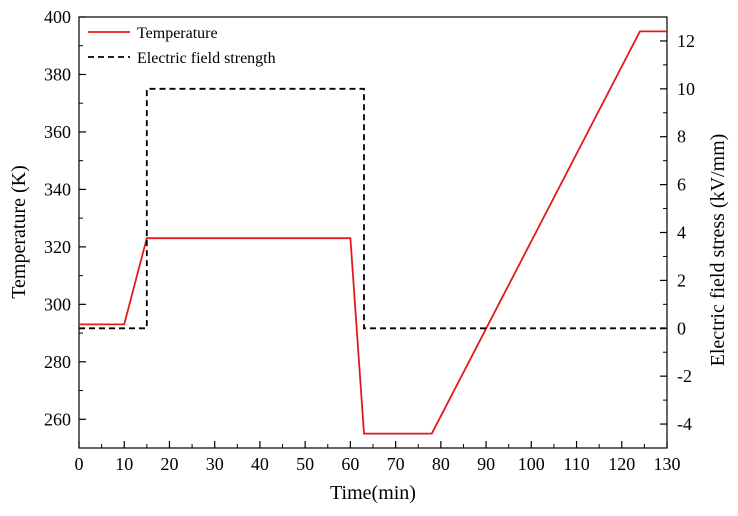 The width and height of the screenshot is (738, 516). I want to click on x-tick-label: 50, so click(305, 464).